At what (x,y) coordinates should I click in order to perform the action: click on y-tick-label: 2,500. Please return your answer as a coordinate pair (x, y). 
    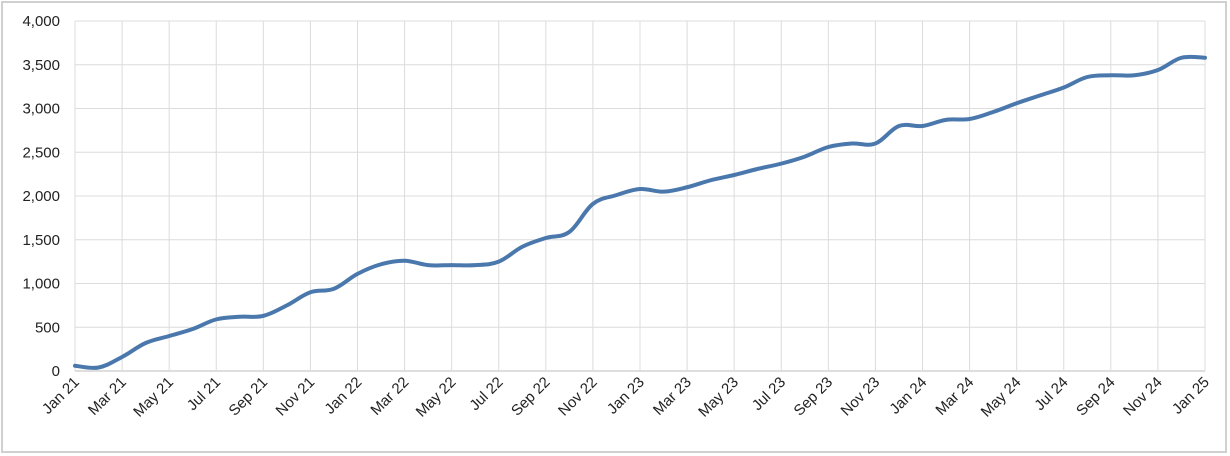
    Looking at the image, I should click on (41, 152).